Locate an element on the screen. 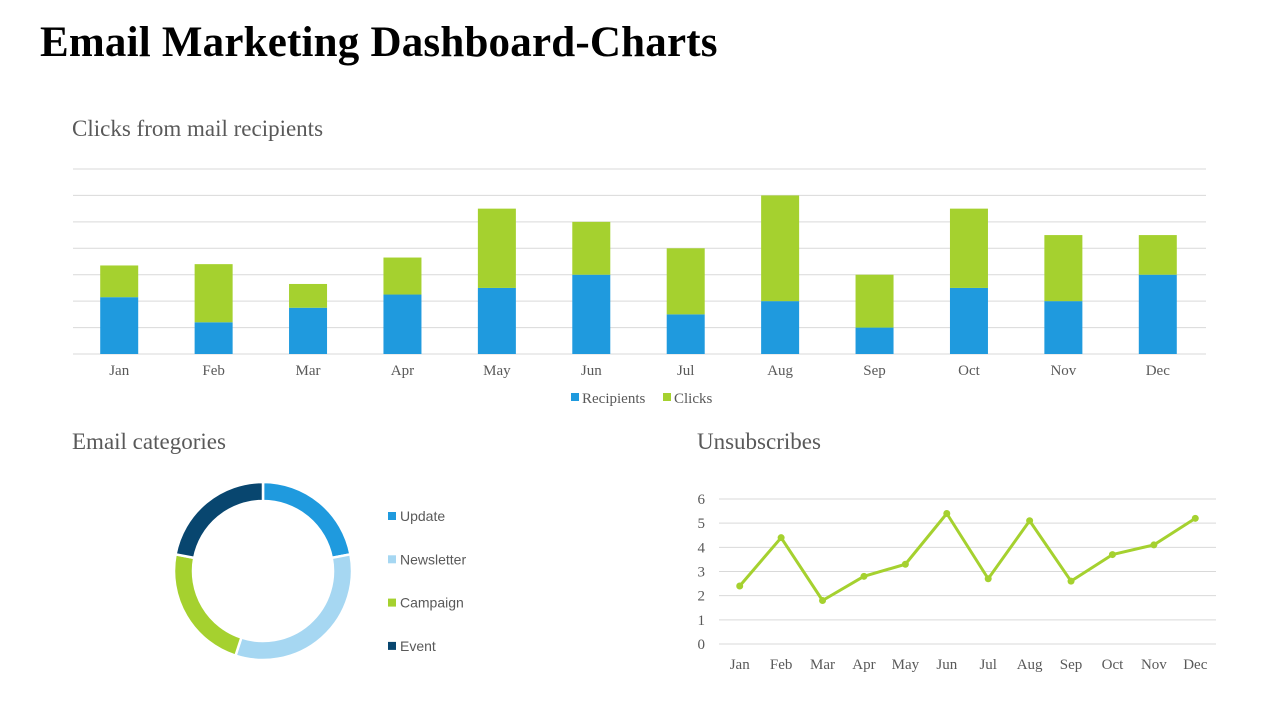 This screenshot has width=1280, height=720. bar-clicks-nov is located at coordinates (1063, 268).